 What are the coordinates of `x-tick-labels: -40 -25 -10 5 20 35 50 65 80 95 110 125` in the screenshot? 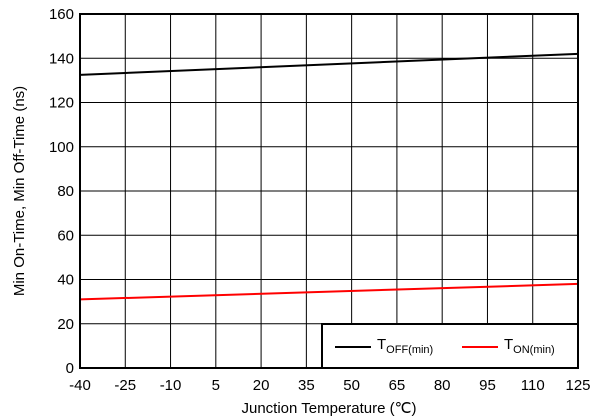 It's located at (329, 385).